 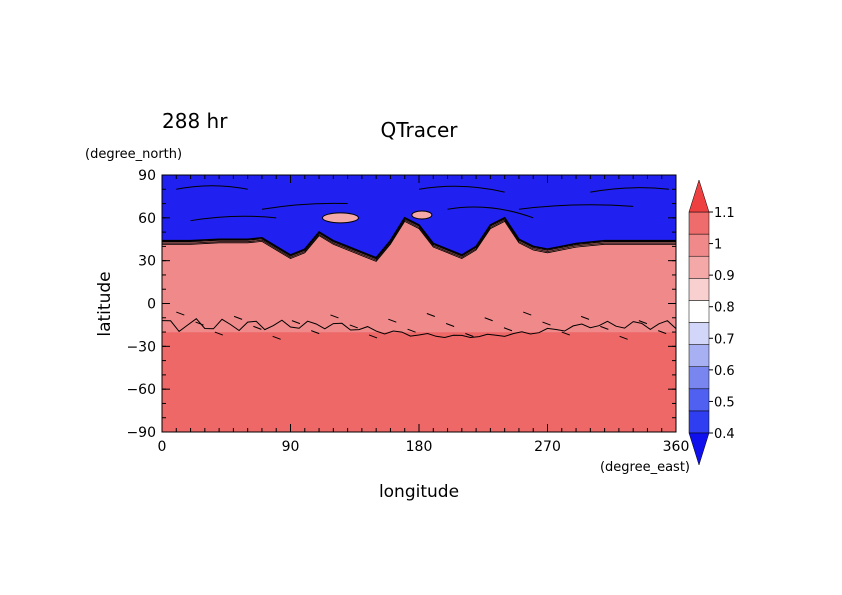 I want to click on y-tick-label: 0, so click(x=151, y=305).